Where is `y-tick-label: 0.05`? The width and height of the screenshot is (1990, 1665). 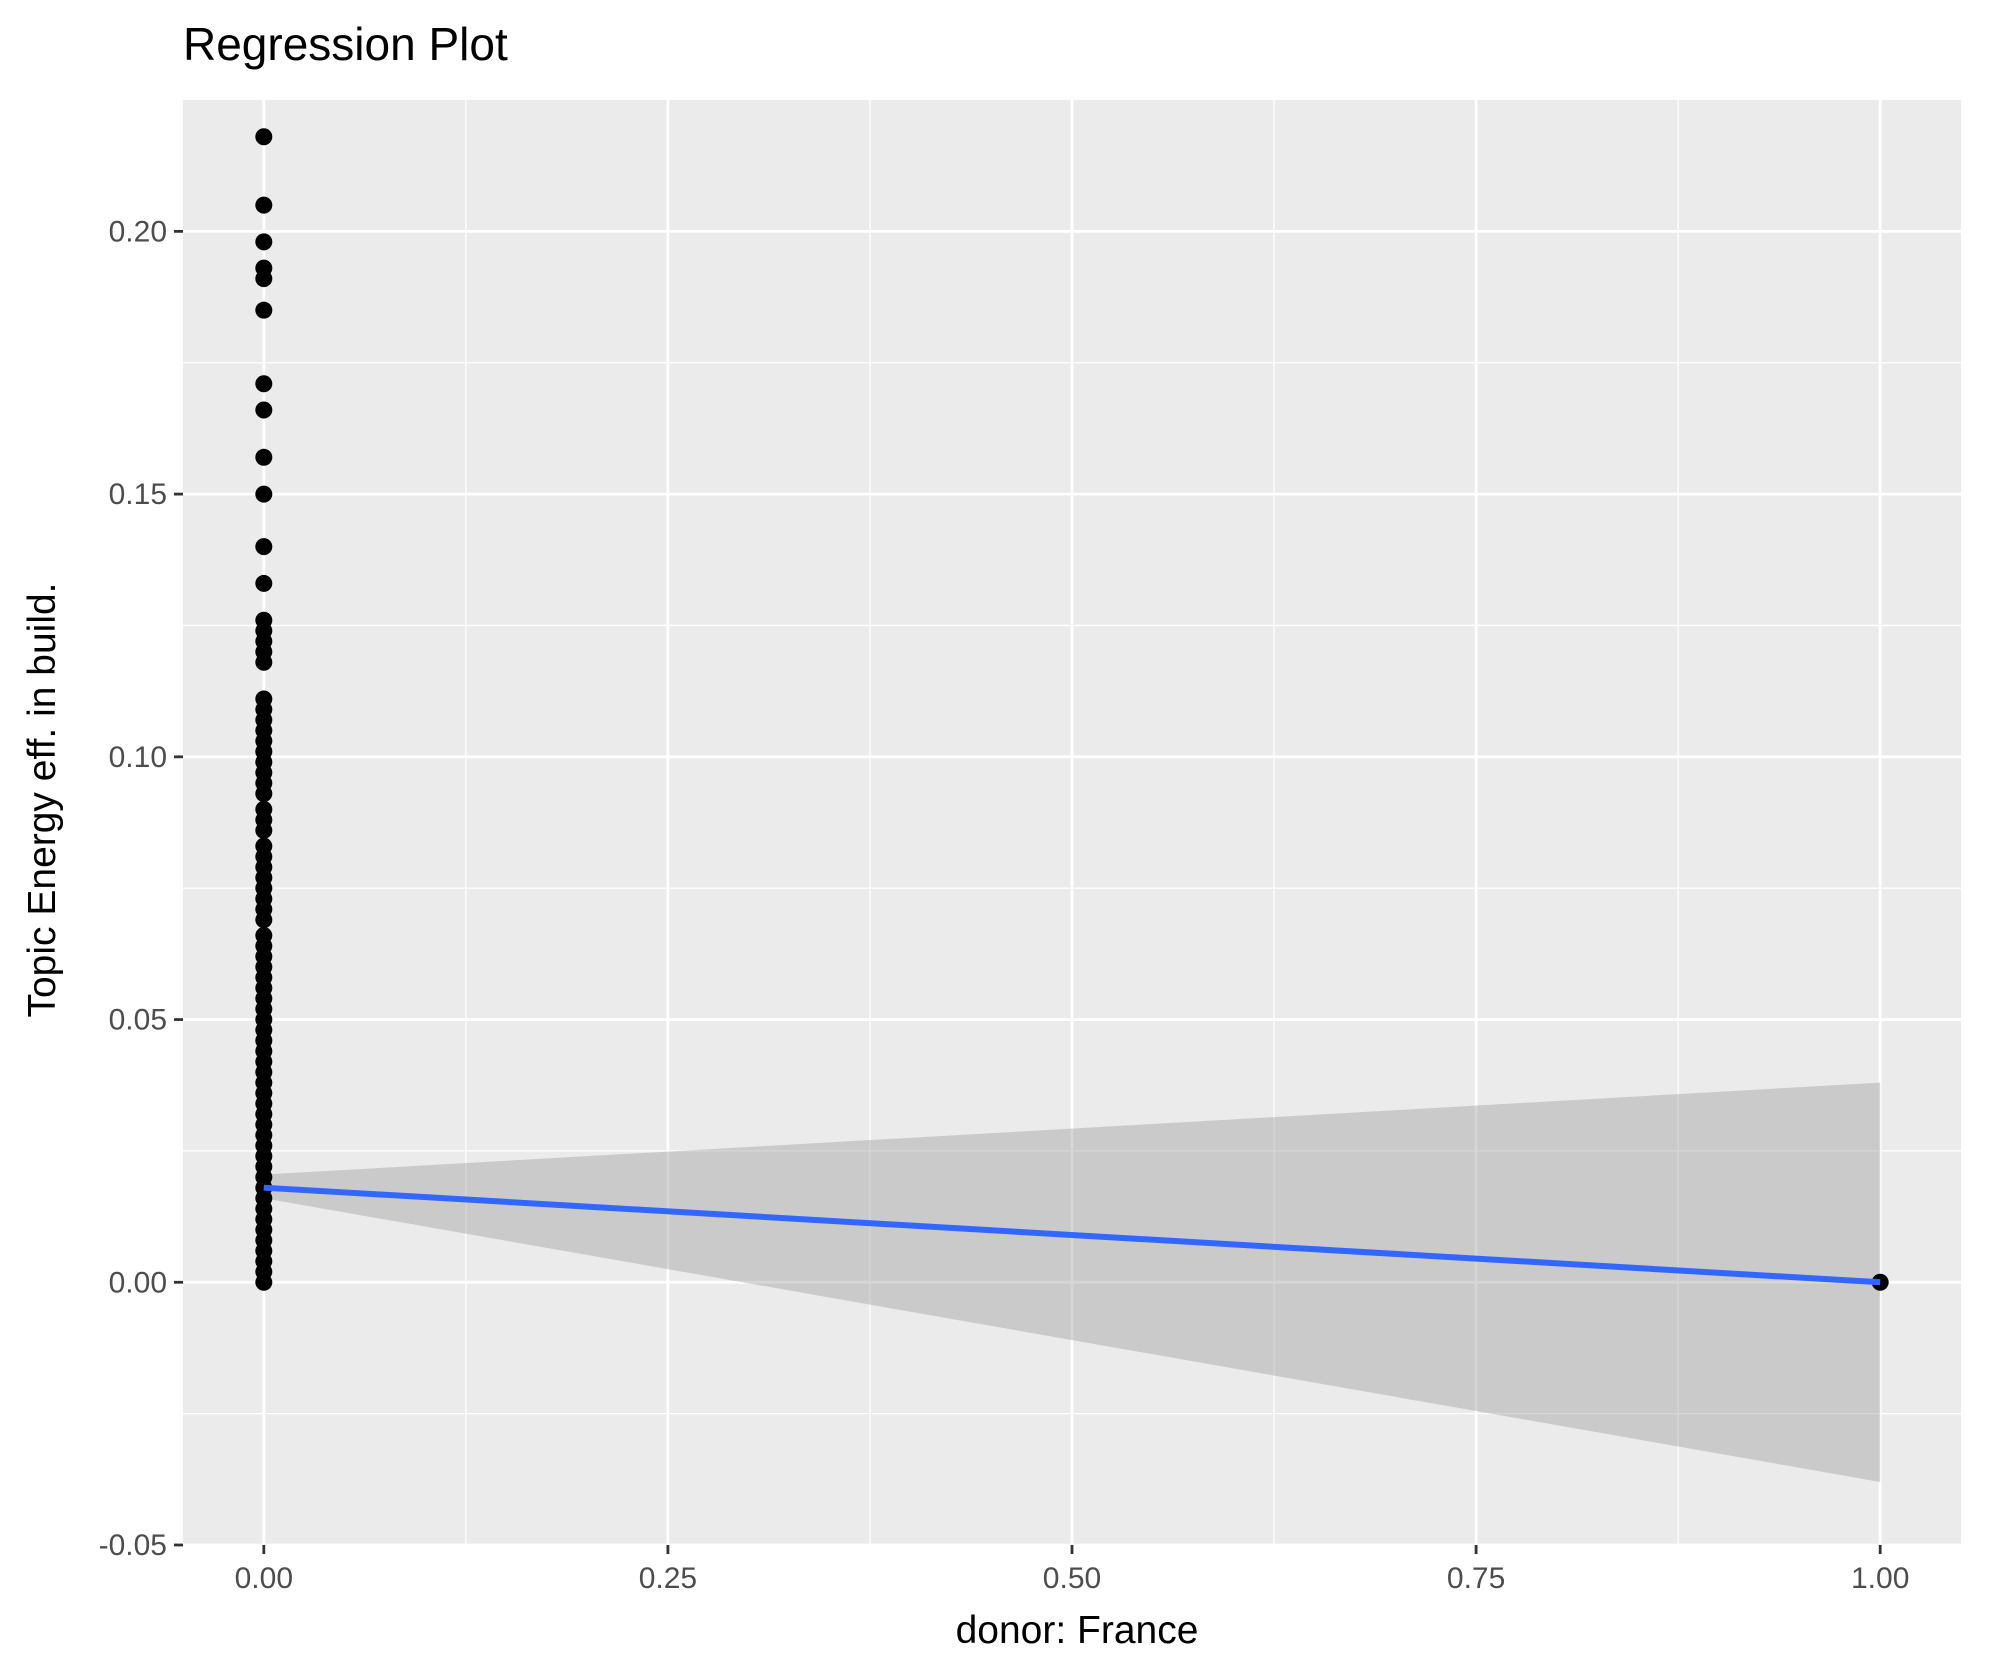 y-tick-label: 0.05 is located at coordinates (138, 1020).